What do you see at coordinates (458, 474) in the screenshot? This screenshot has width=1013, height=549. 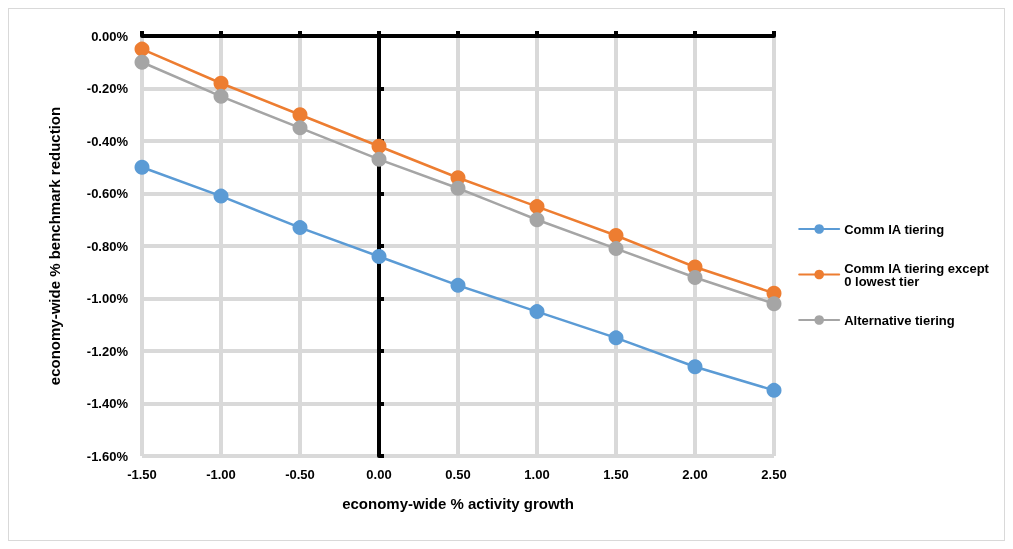 I see `x-tick-label: 0.50` at bounding box center [458, 474].